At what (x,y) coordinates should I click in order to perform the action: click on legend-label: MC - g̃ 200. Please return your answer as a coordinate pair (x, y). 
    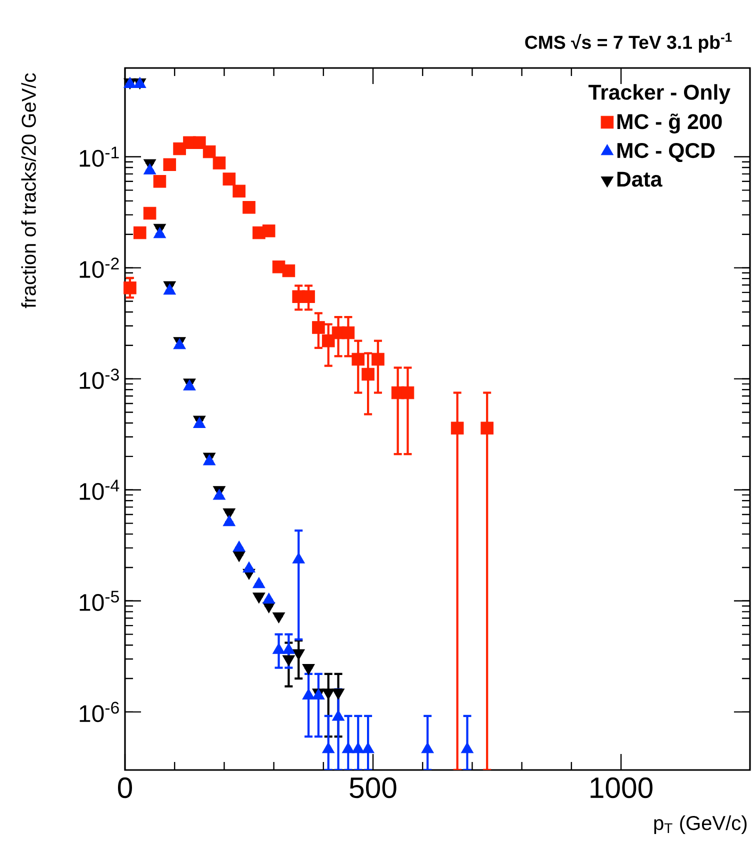
    Looking at the image, I should click on (669, 124).